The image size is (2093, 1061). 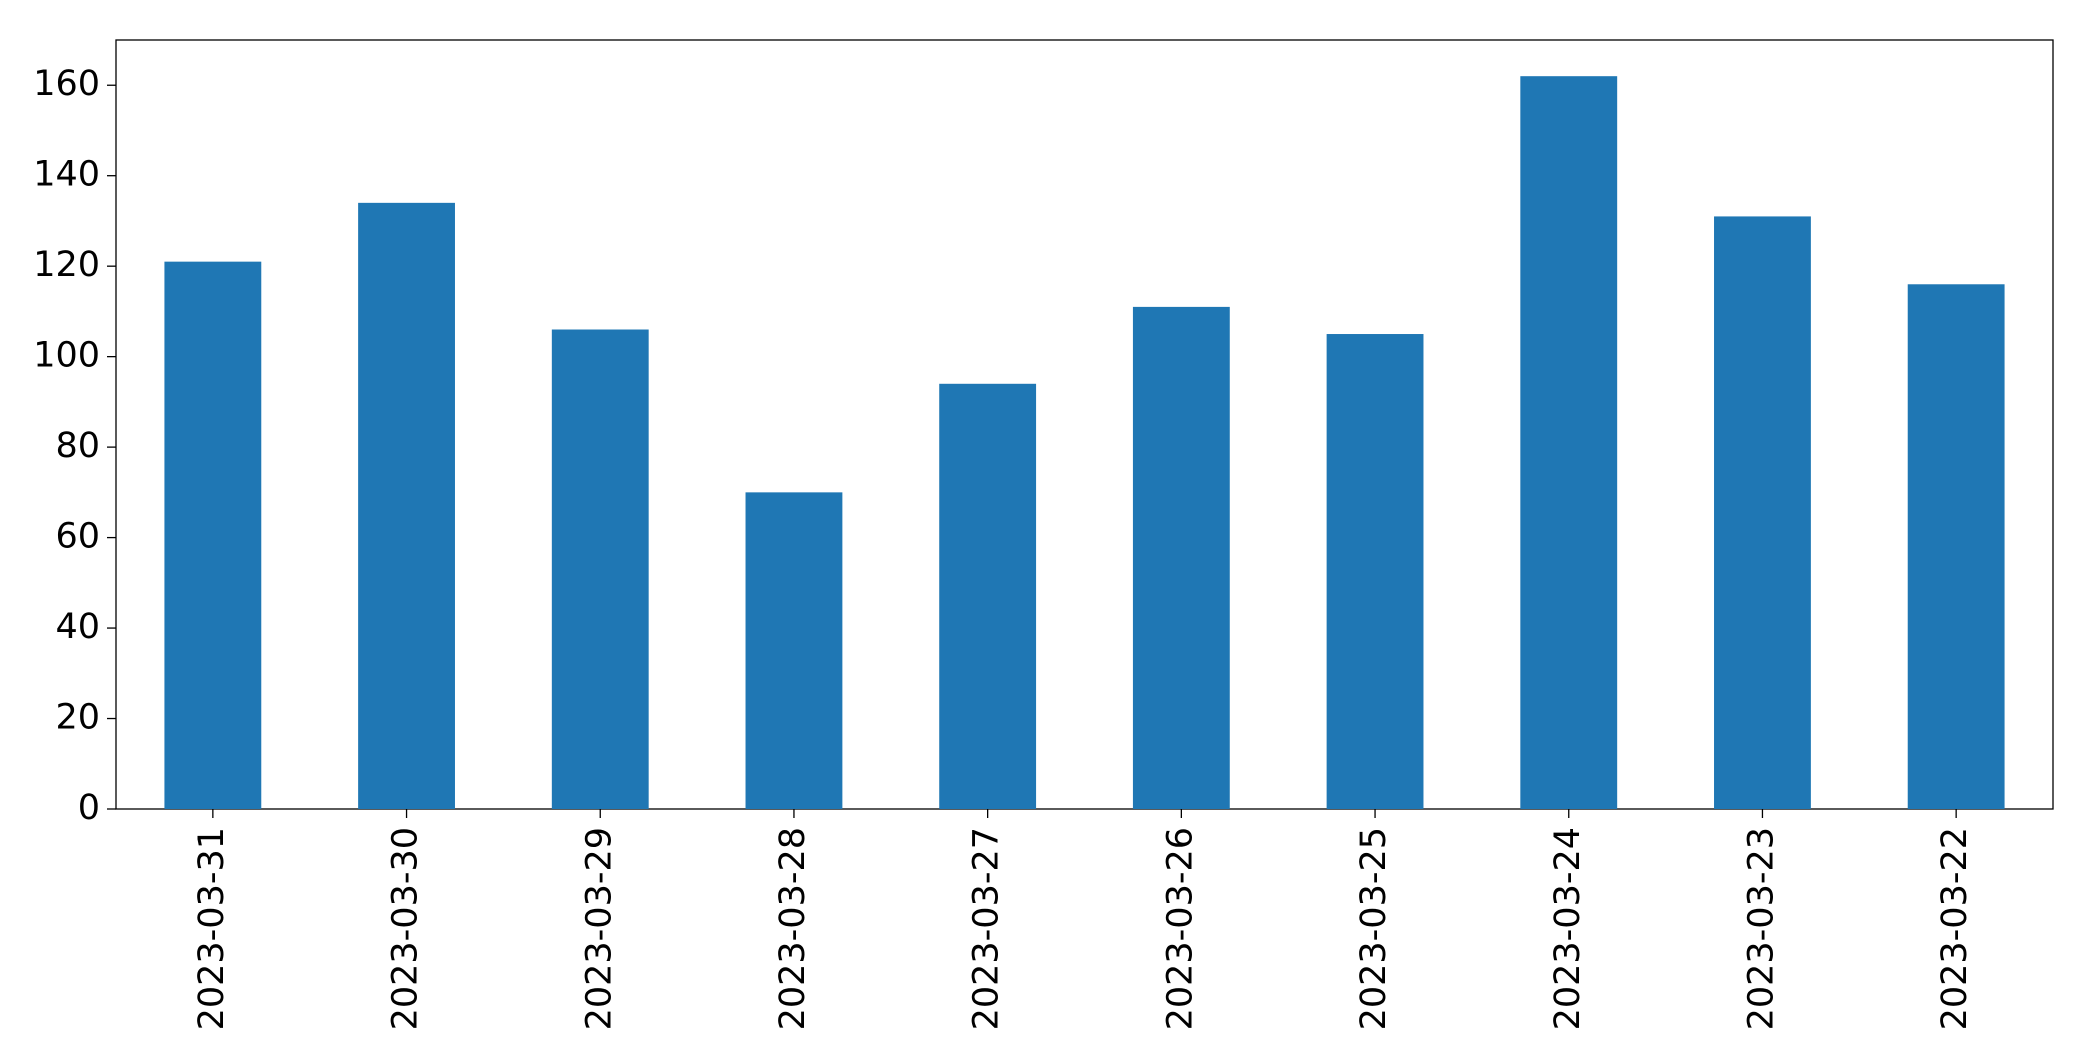 What do you see at coordinates (1180, 928) in the screenshot?
I see `x-tick-label: 2023-03-26` at bounding box center [1180, 928].